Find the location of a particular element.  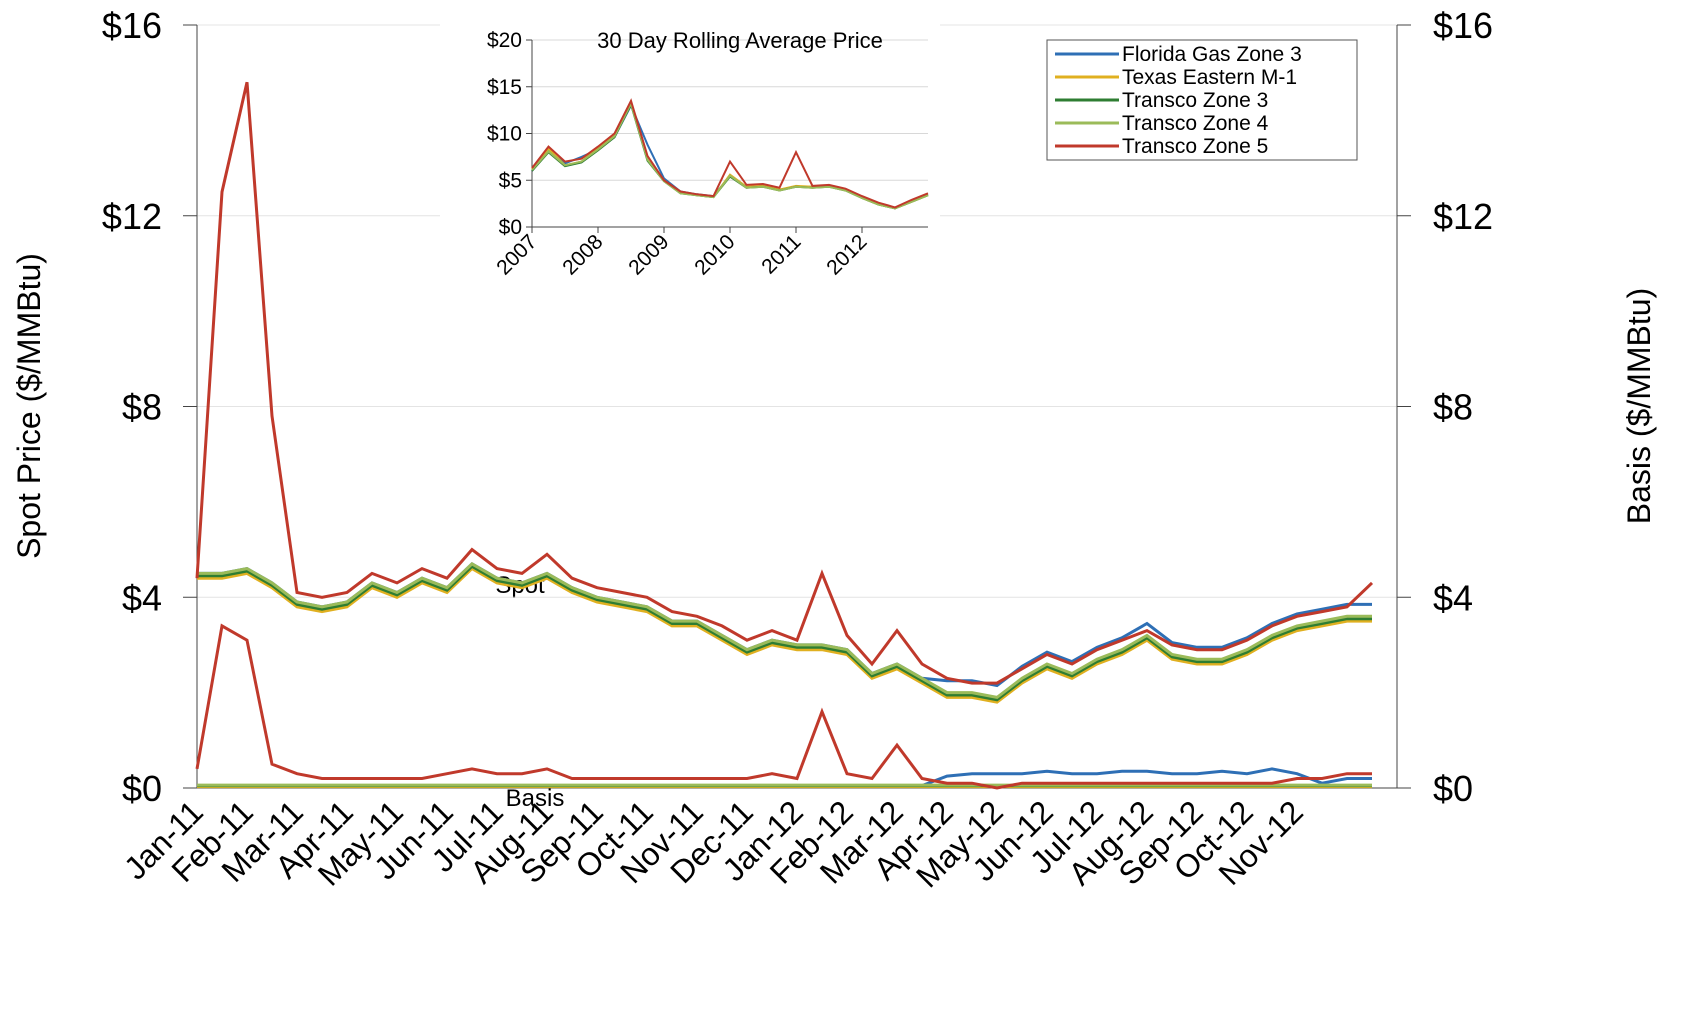

y2-tick-label: $16 is located at coordinates (1463, 25).